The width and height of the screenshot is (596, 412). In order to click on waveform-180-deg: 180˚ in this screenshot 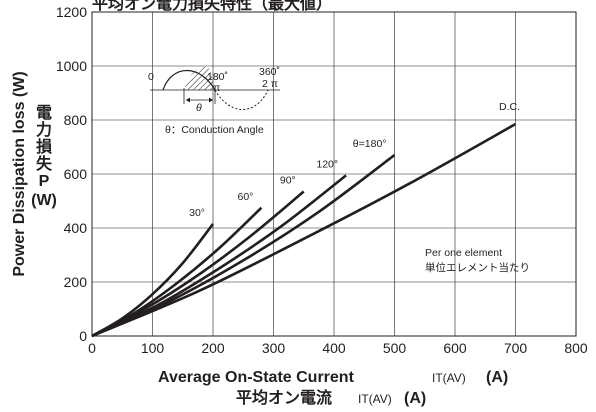, I will do `click(217, 77)`.